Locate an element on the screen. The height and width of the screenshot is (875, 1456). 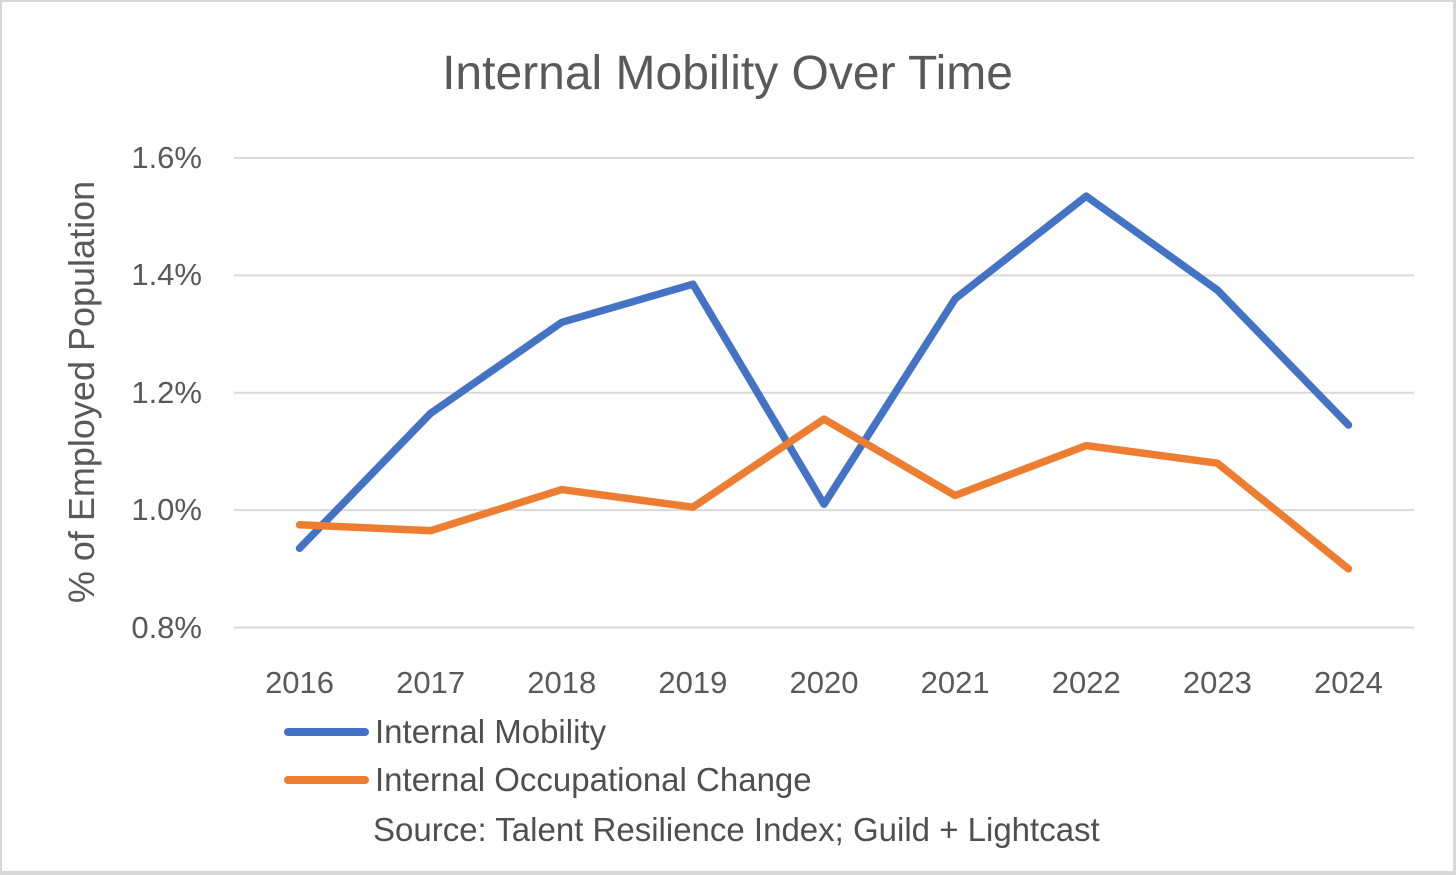
x-tick-label: 2022 is located at coordinates (1086, 682).